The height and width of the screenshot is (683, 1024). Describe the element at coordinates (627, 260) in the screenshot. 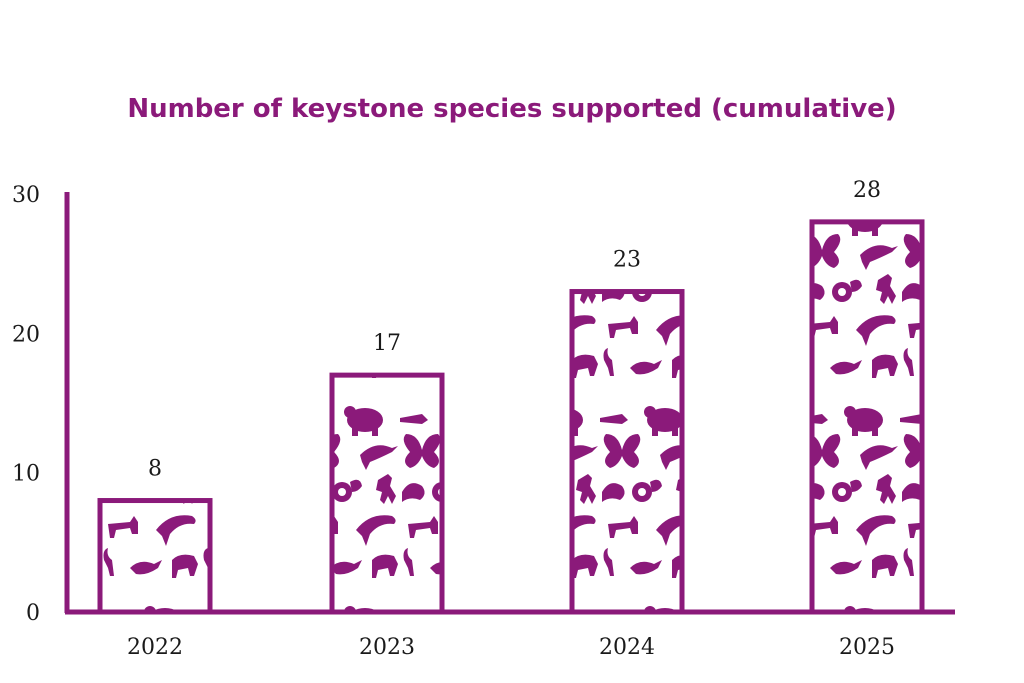

I see `data-label-2024: 23` at that location.